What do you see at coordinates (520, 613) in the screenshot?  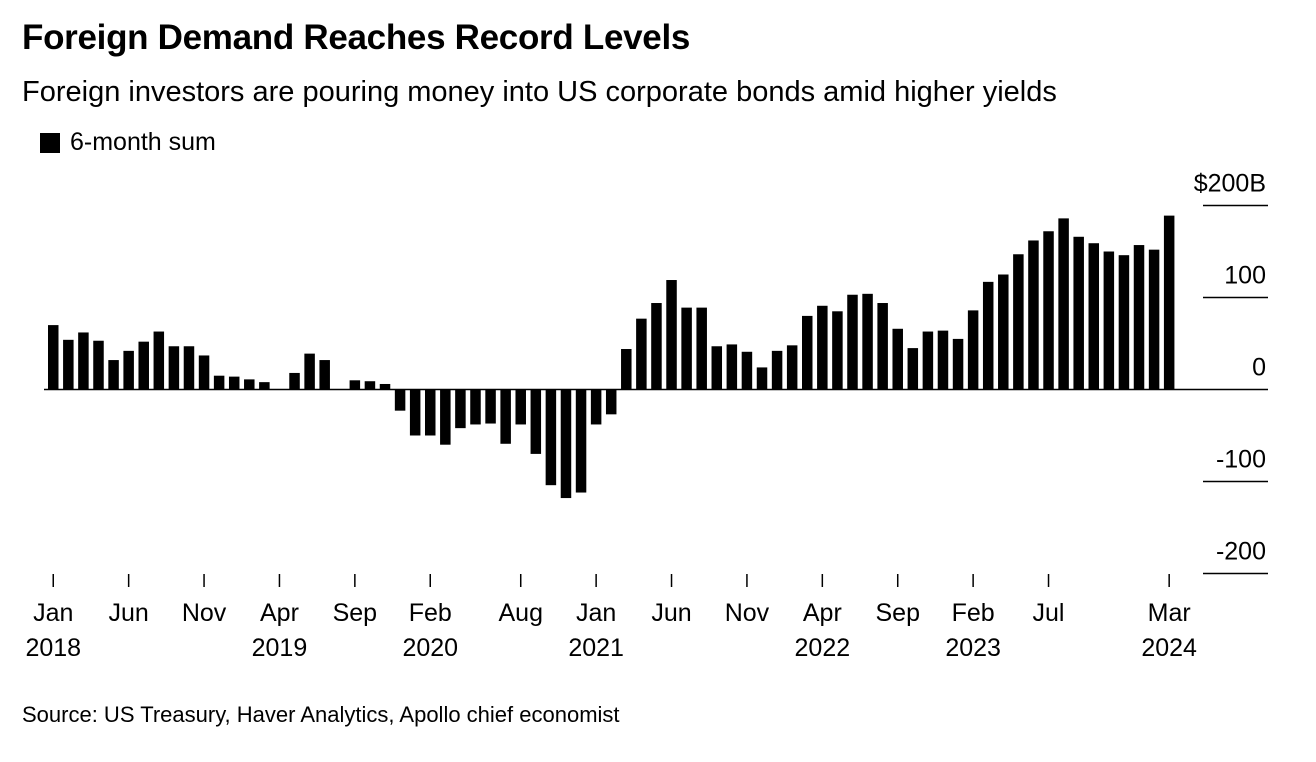 I see `x-tick-month: Aug` at bounding box center [520, 613].